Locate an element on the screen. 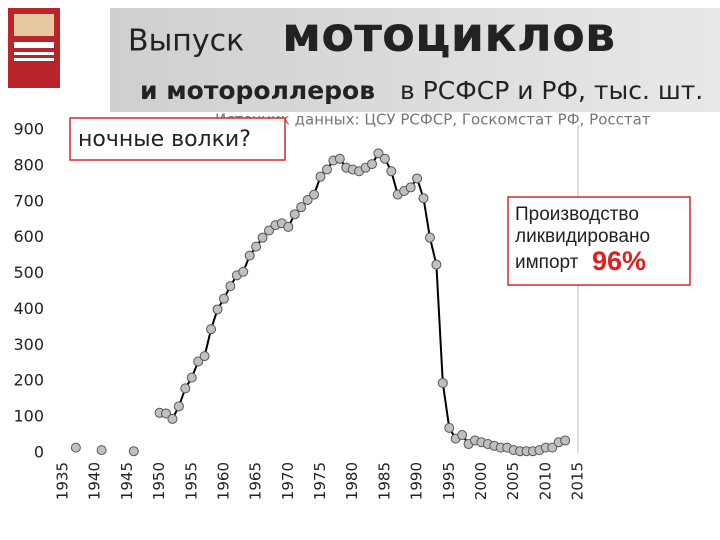 The height and width of the screenshot is (540, 720). x-tick-label: 1975 is located at coordinates (320, 481).